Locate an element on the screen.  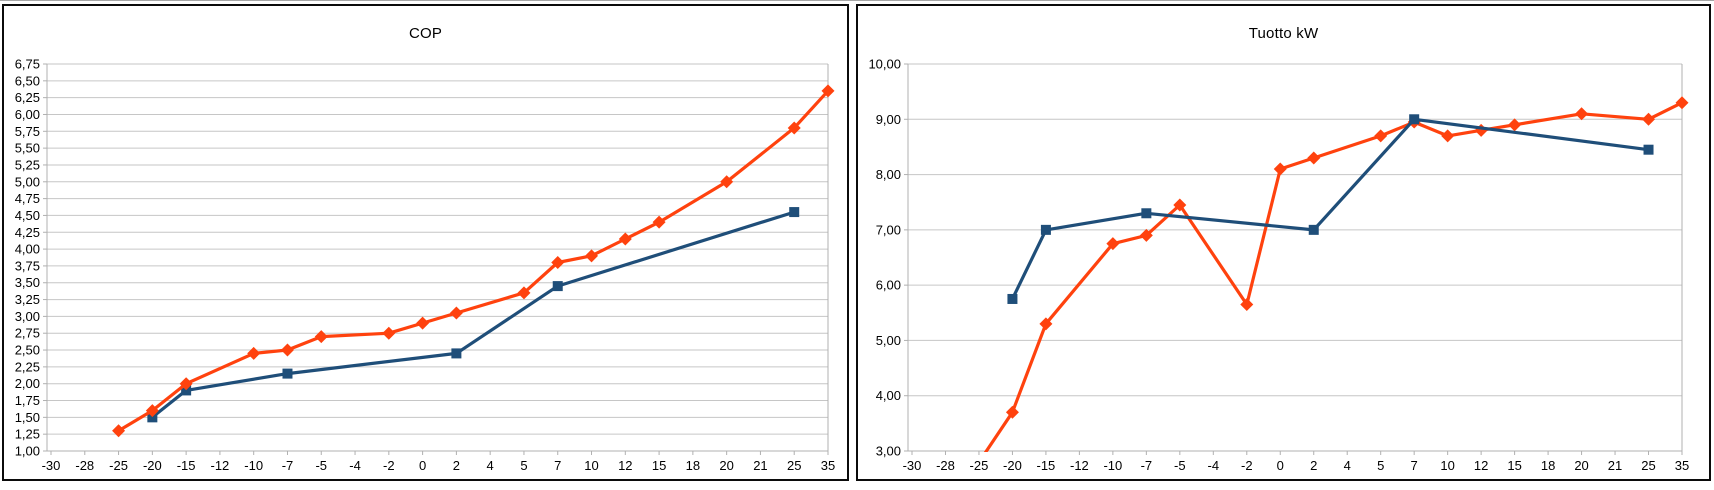
svg-text: 8,00 is located at coordinates (888, 174).